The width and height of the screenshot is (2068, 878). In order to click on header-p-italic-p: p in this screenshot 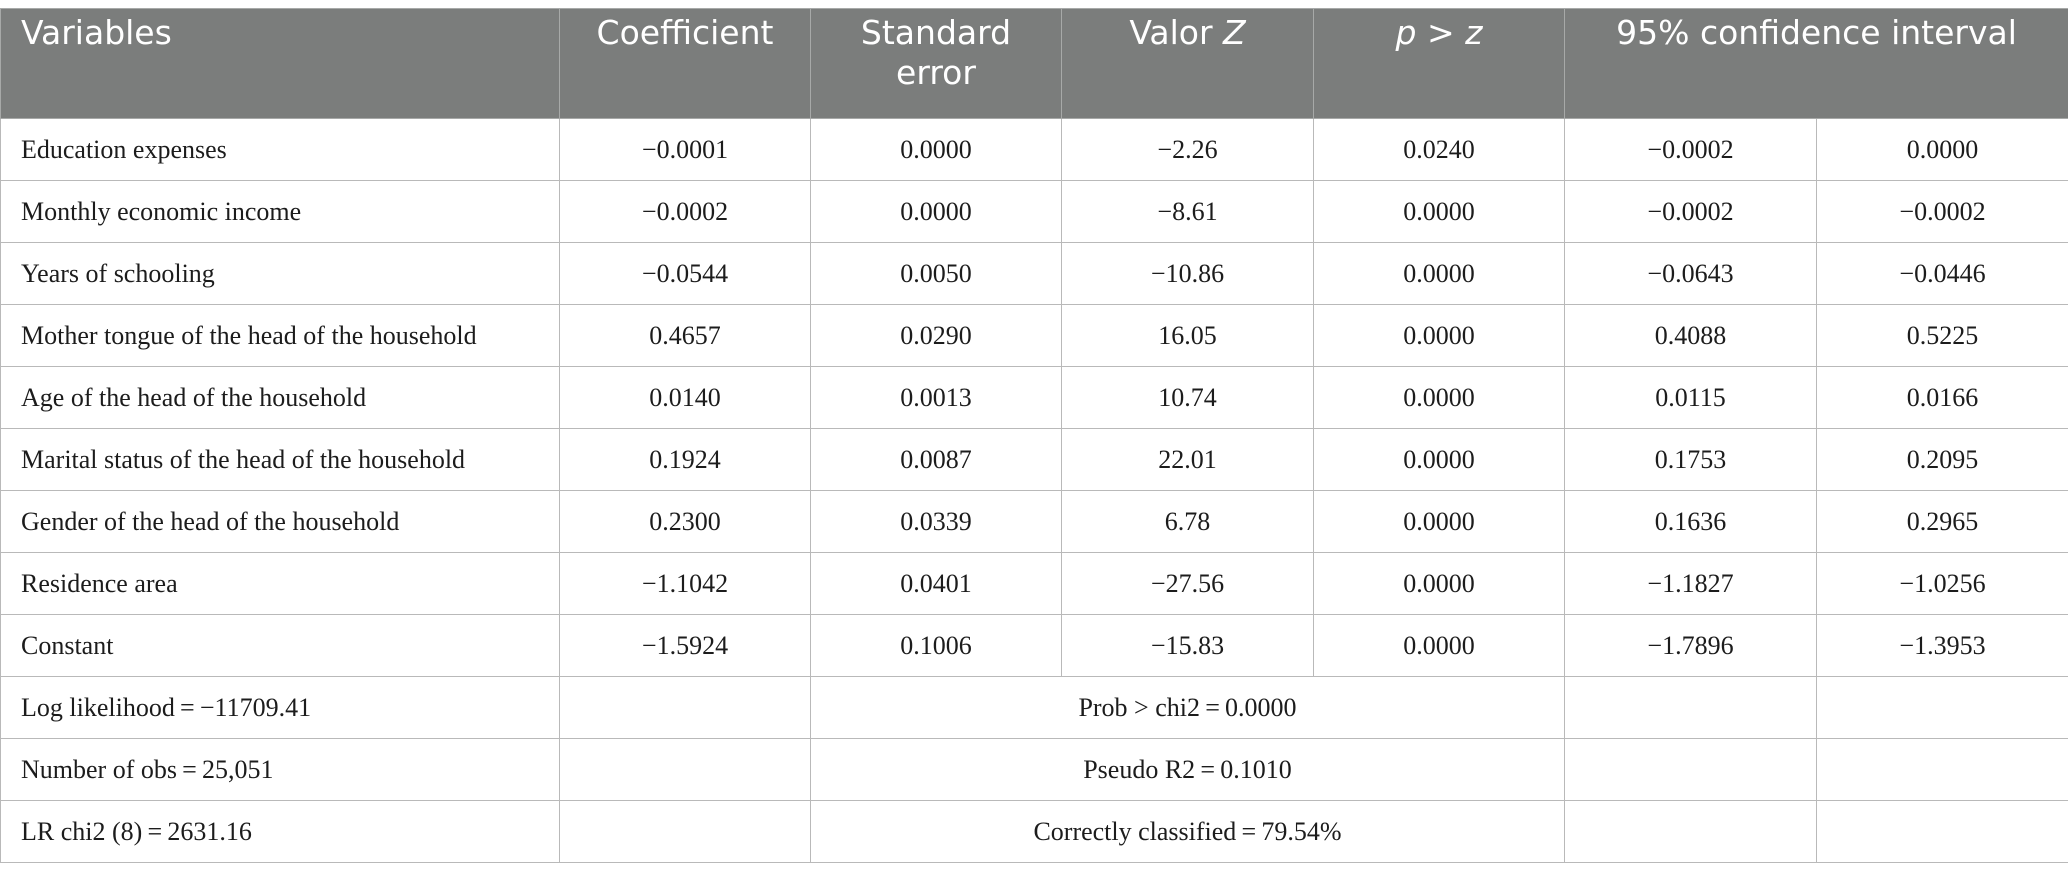, I will do `click(1406, 32)`.